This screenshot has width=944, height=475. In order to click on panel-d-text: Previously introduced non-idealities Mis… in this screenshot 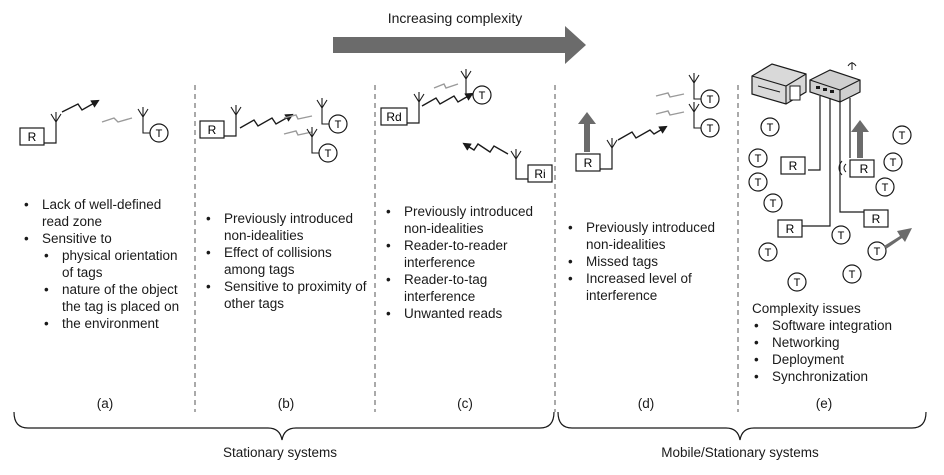, I will do `click(651, 261)`.